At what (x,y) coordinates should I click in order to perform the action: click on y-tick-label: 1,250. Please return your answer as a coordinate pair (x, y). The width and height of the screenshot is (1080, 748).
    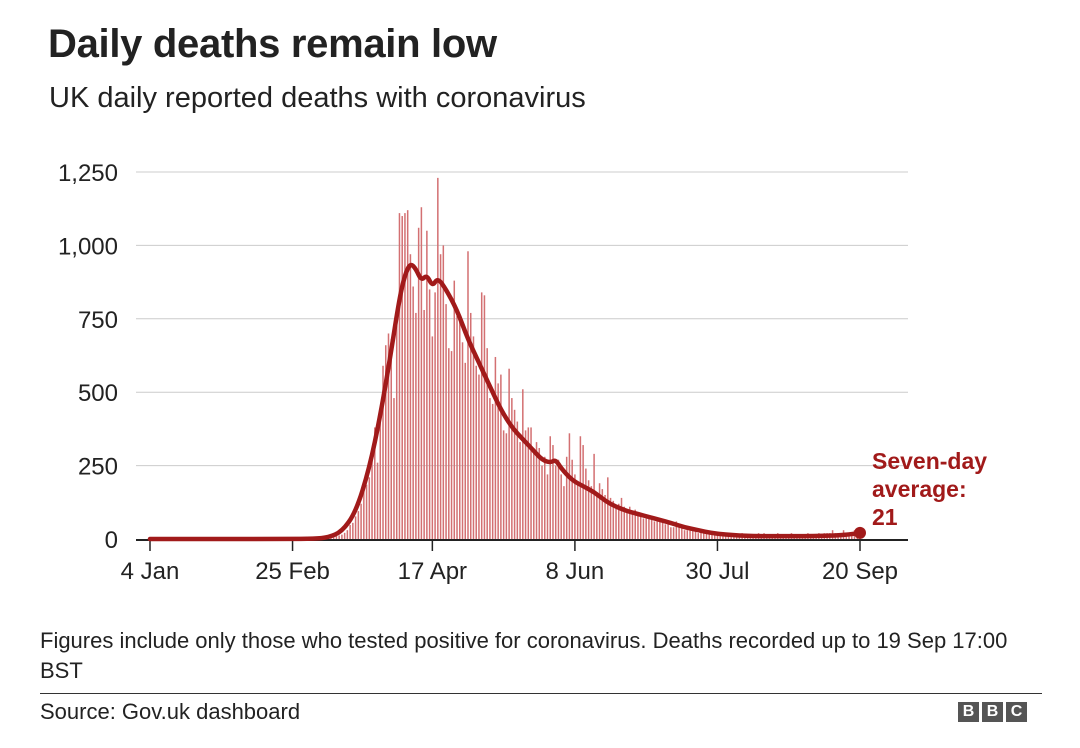
    Looking at the image, I should click on (88, 173).